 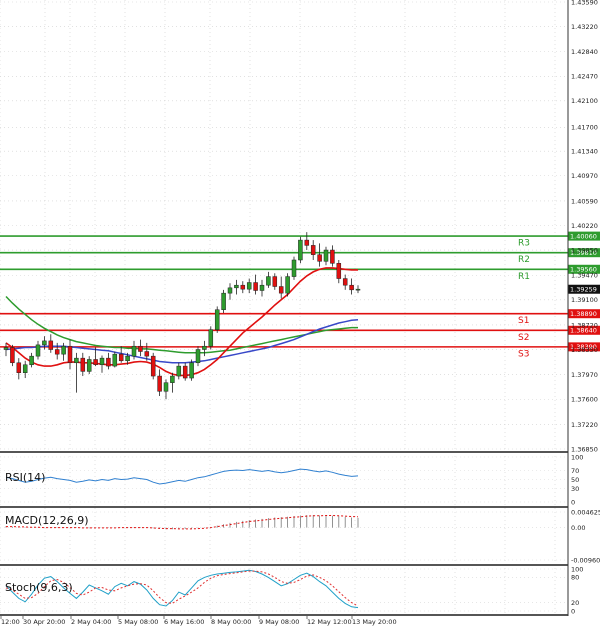 What do you see at coordinates (284, 615) in the screenshot?
I see `panel-separator` at bounding box center [284, 615].